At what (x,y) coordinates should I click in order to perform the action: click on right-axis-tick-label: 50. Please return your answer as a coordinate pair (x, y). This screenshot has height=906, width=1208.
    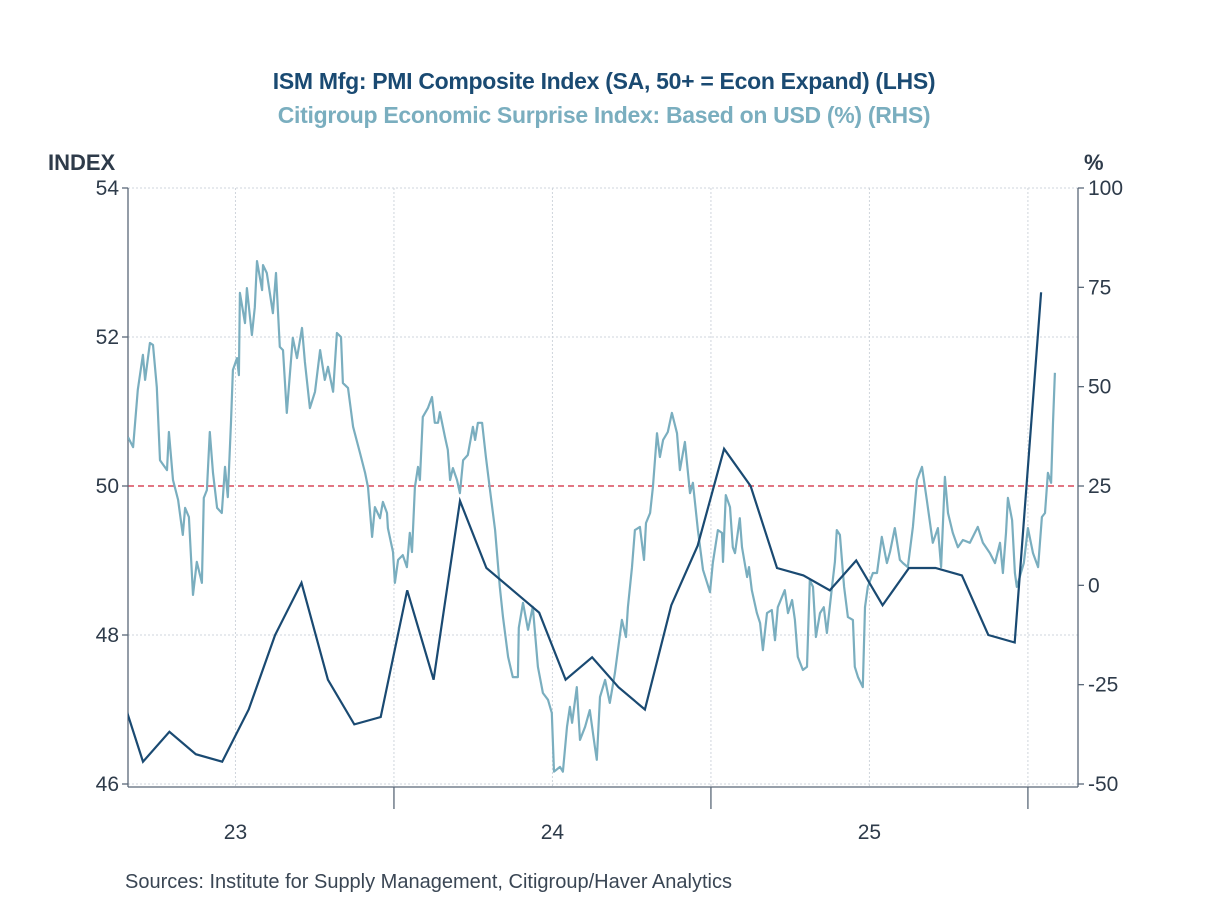
    Looking at the image, I should click on (1099, 387).